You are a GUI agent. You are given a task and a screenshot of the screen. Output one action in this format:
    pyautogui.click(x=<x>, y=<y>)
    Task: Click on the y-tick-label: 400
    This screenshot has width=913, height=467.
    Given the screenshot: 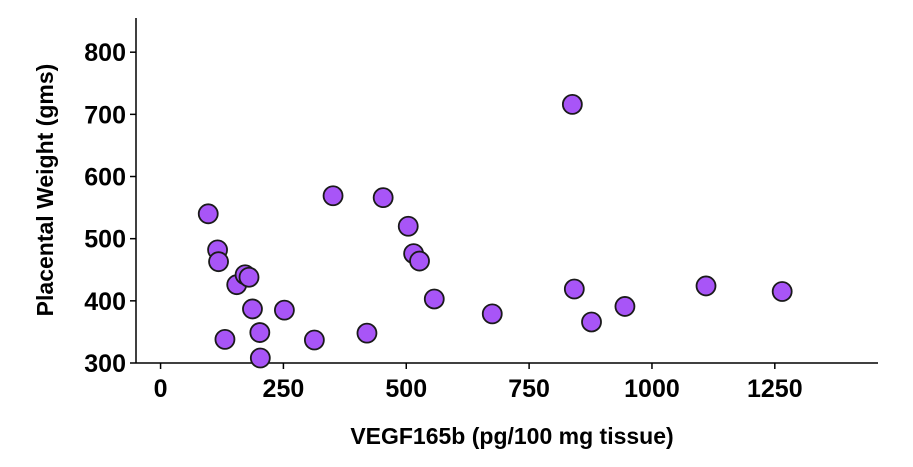 What is the action you would take?
    pyautogui.click(x=105, y=302)
    